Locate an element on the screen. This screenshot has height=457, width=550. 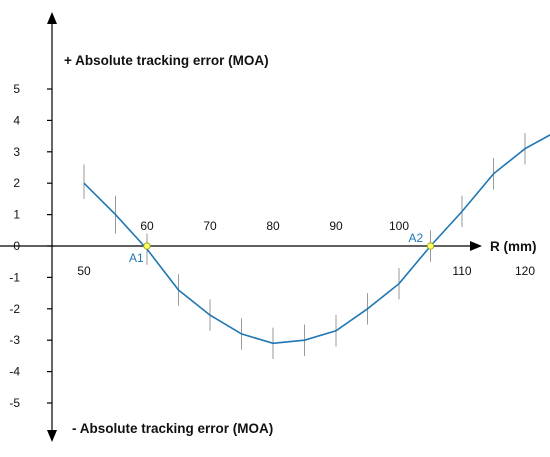
zero-crossings: A1A2A3 is located at coordinates (282, 248).